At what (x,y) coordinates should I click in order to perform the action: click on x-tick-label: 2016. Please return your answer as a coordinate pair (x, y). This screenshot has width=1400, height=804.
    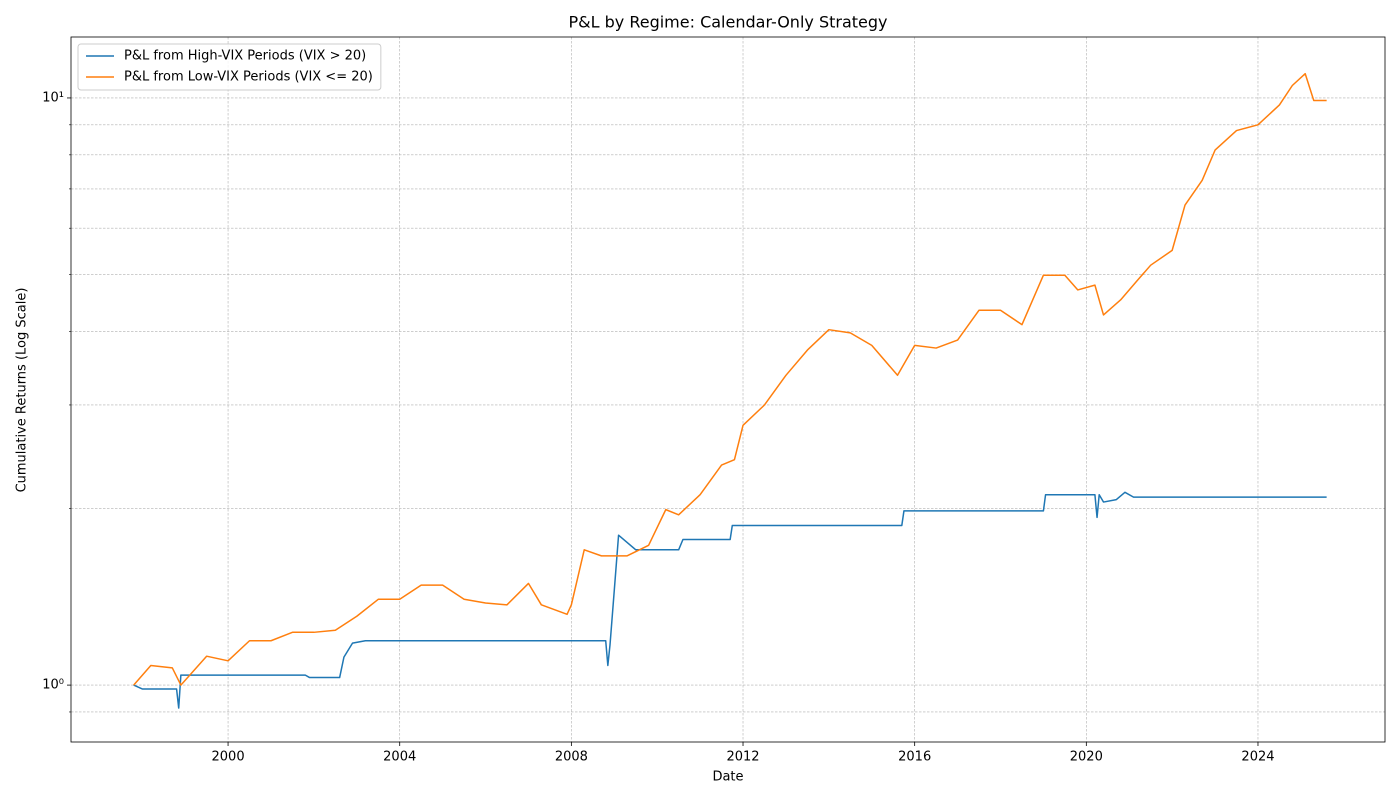
    Looking at the image, I should click on (914, 757).